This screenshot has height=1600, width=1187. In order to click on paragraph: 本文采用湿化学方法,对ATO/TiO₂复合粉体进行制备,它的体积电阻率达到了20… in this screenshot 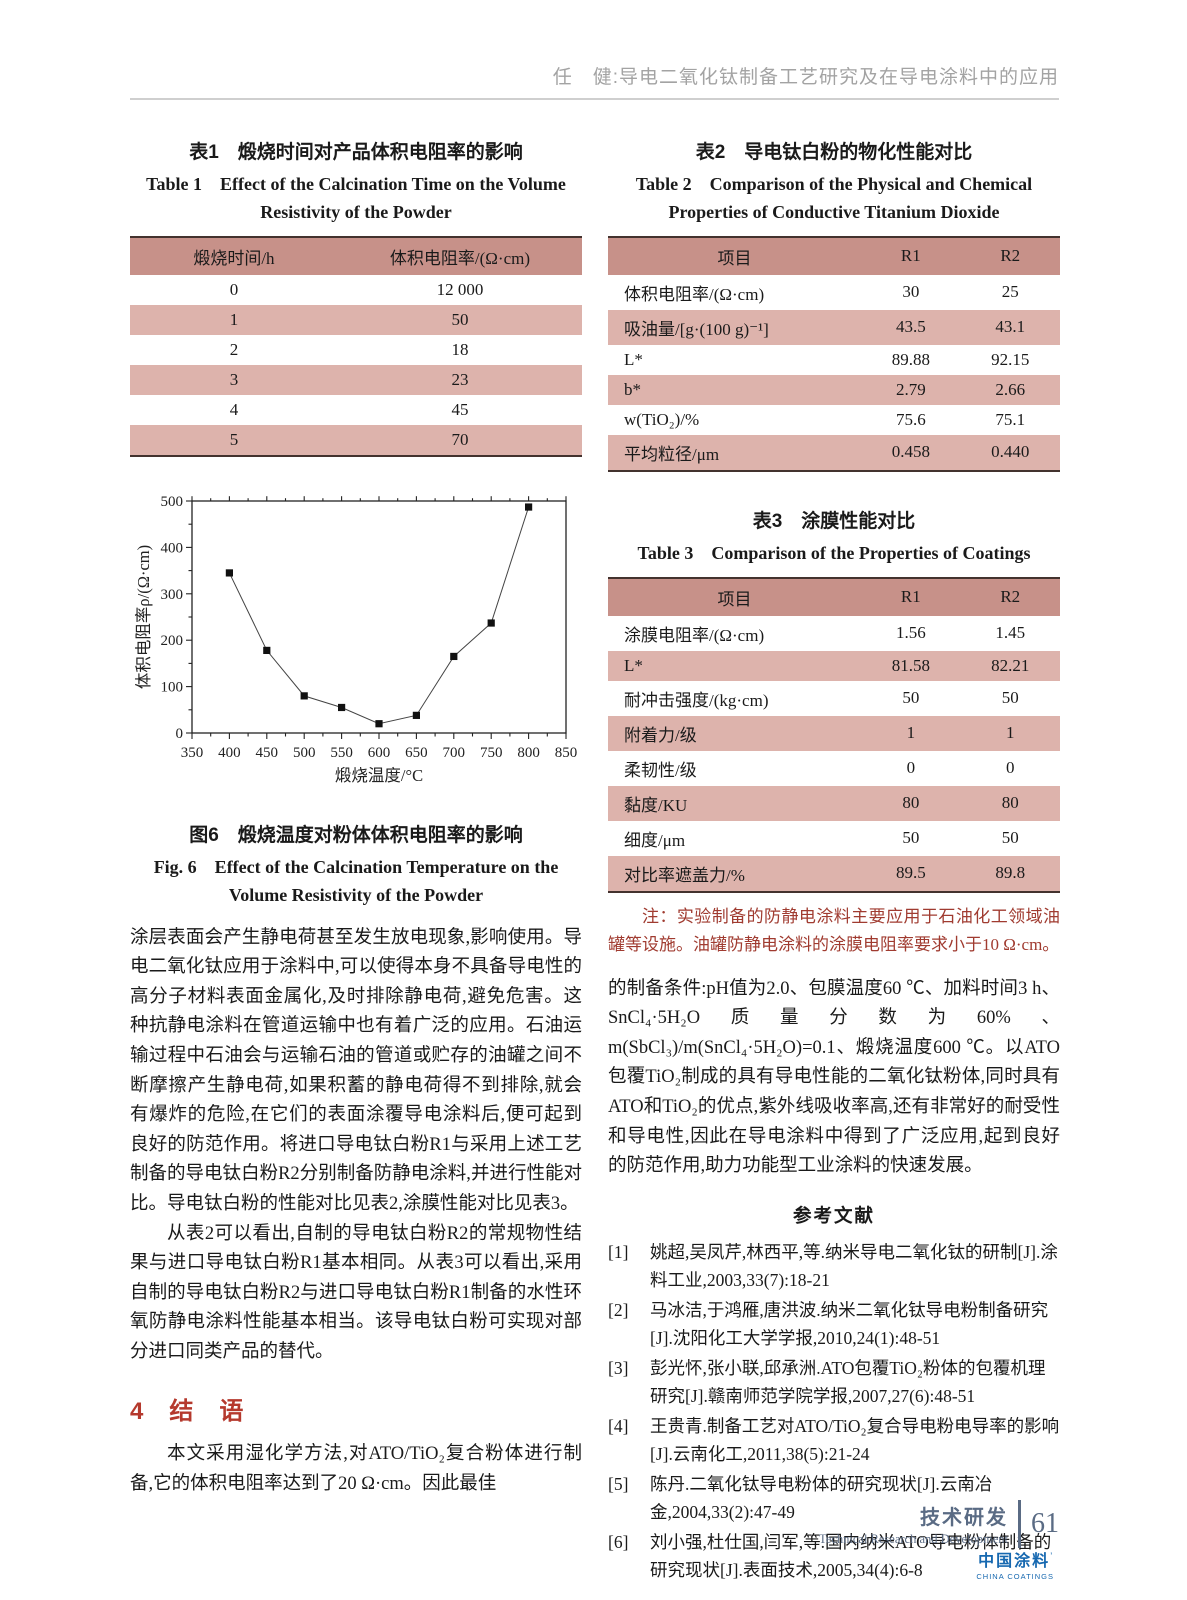, I will do `click(356, 1469)`.